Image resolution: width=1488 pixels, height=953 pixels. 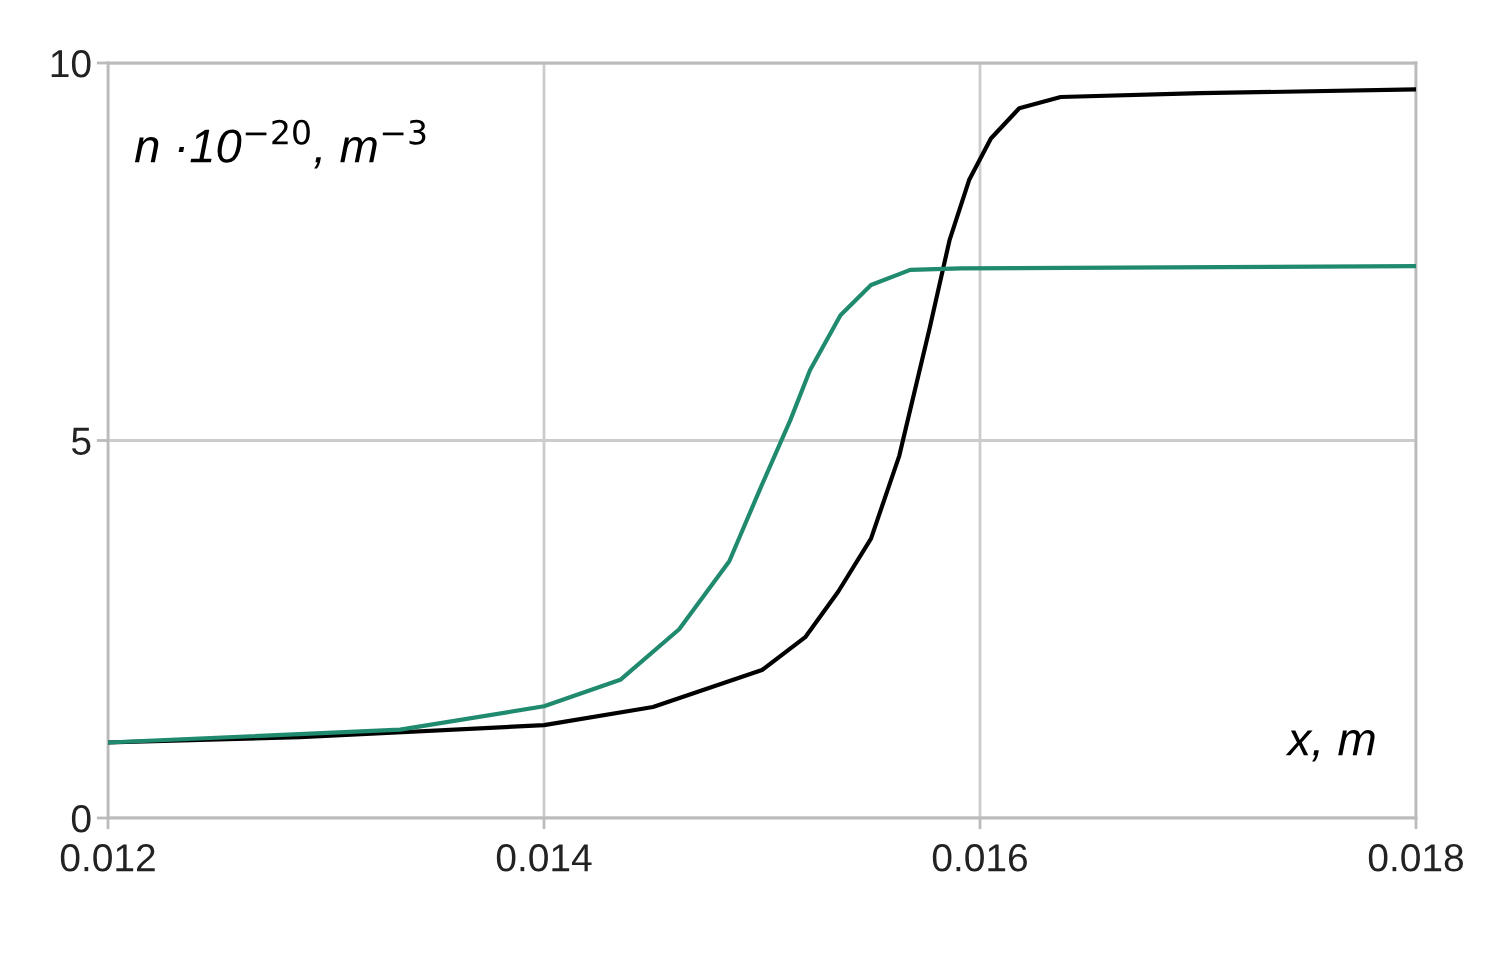 I want to click on x-tick-label: 0.014, so click(x=544, y=858).